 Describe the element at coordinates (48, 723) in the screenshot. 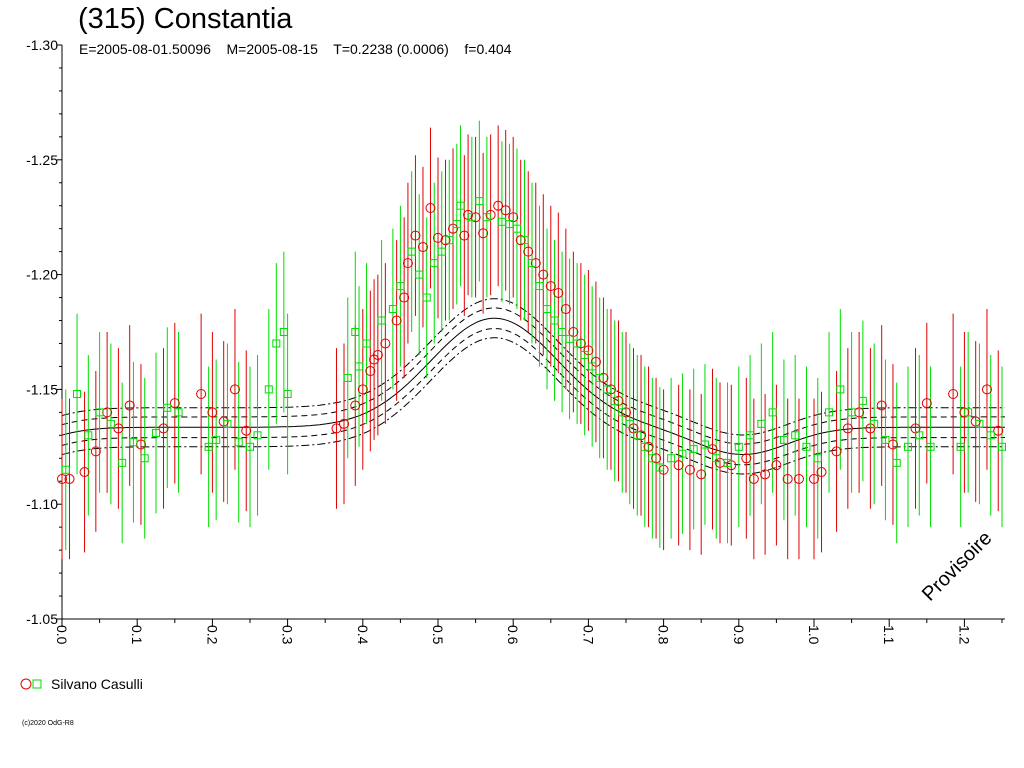

I see `copyright-text: (c)2020 OdG-R8` at that location.